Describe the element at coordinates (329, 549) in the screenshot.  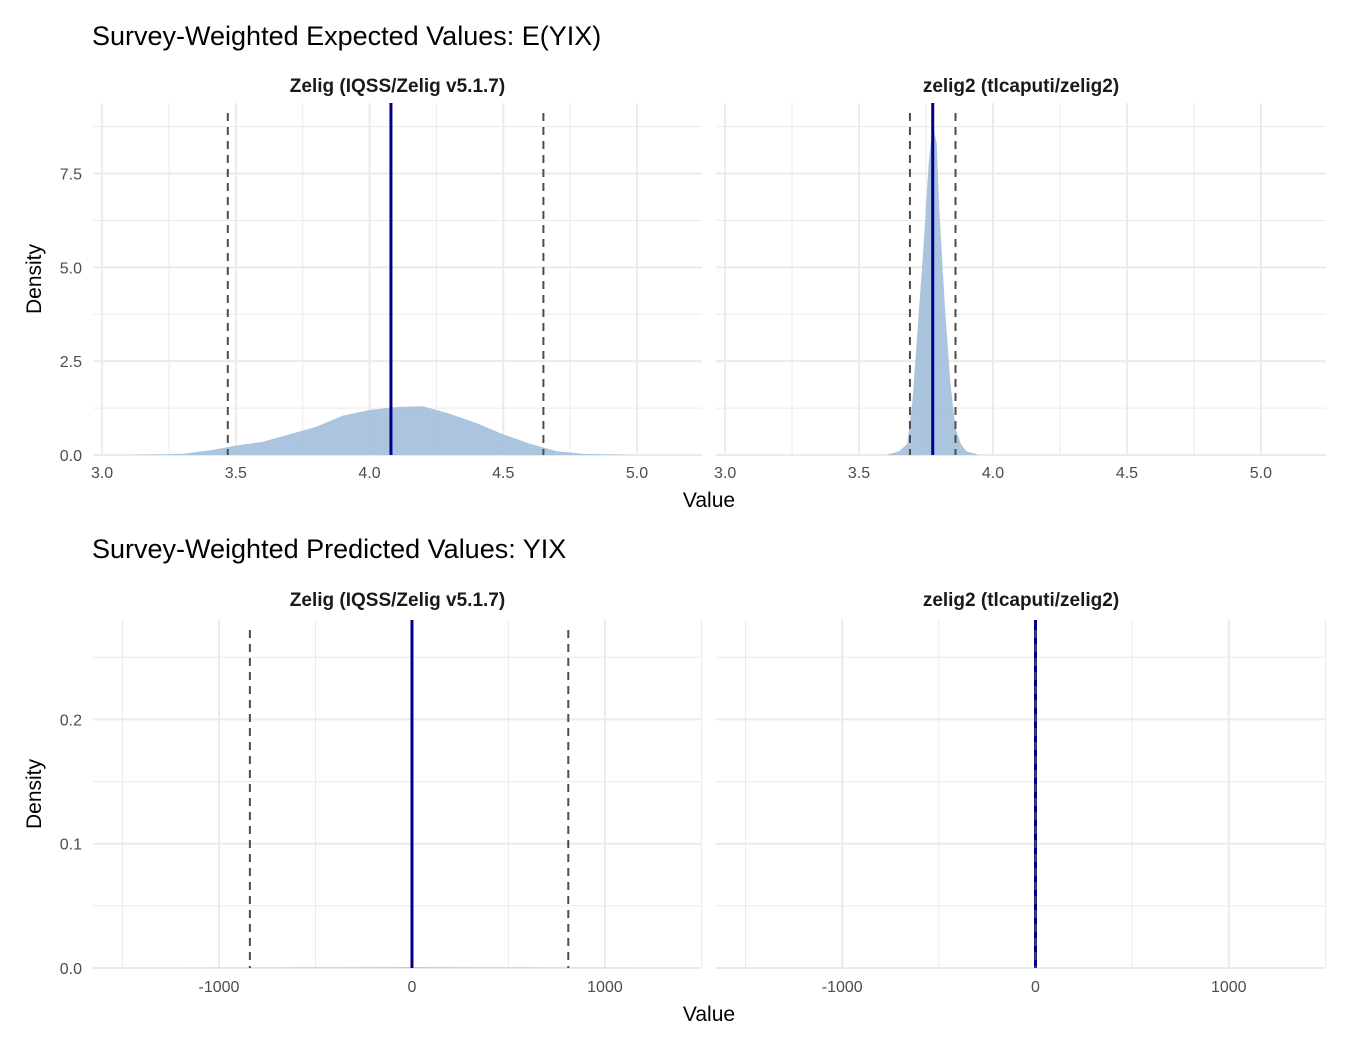
I see `plot-title: Survey-Weighted Predicted Values: YIX` at that location.